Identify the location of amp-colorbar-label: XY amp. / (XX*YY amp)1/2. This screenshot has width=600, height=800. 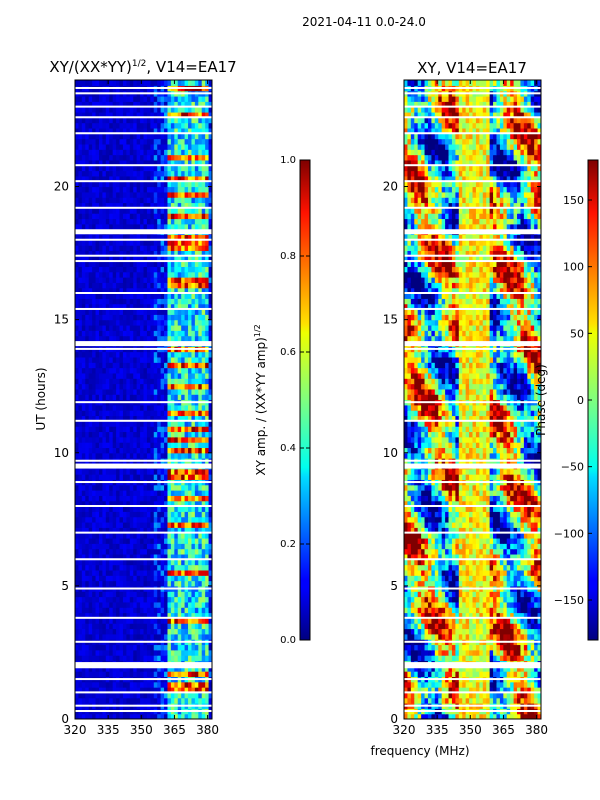
(260, 399).